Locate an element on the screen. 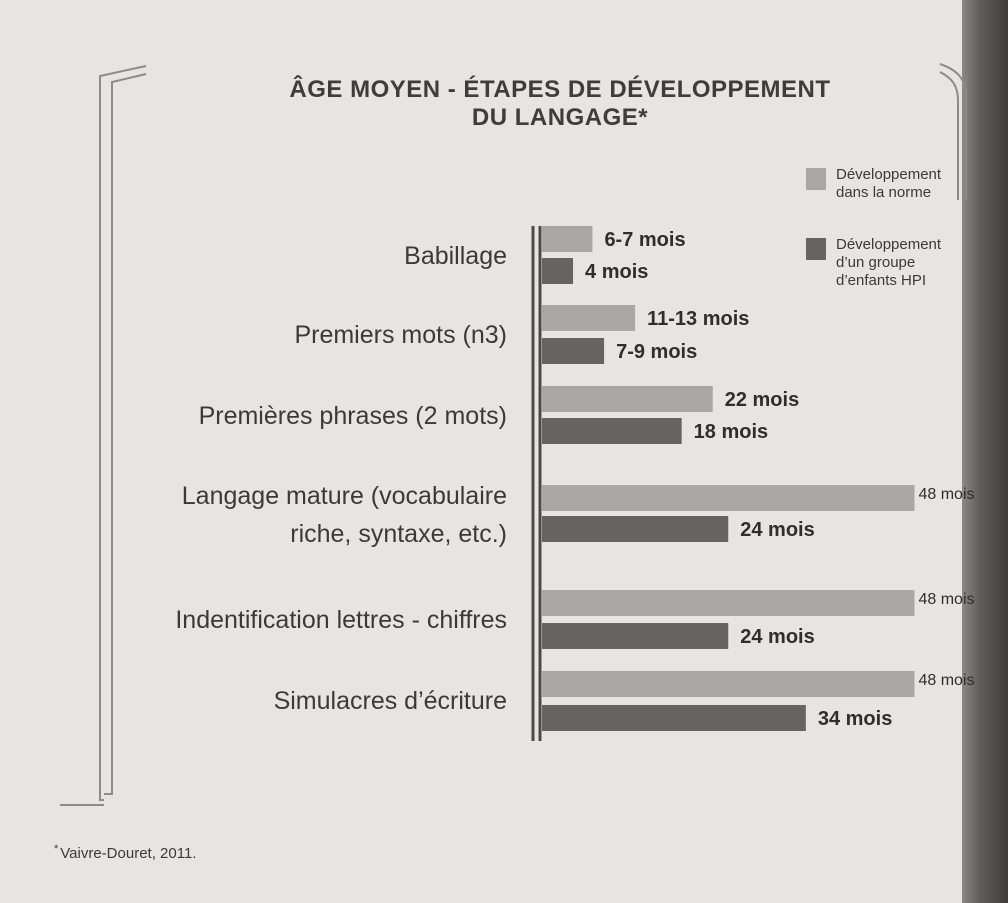 The height and width of the screenshot is (903, 1008). value-label-hpi-4: 24 mois is located at coordinates (777, 530).